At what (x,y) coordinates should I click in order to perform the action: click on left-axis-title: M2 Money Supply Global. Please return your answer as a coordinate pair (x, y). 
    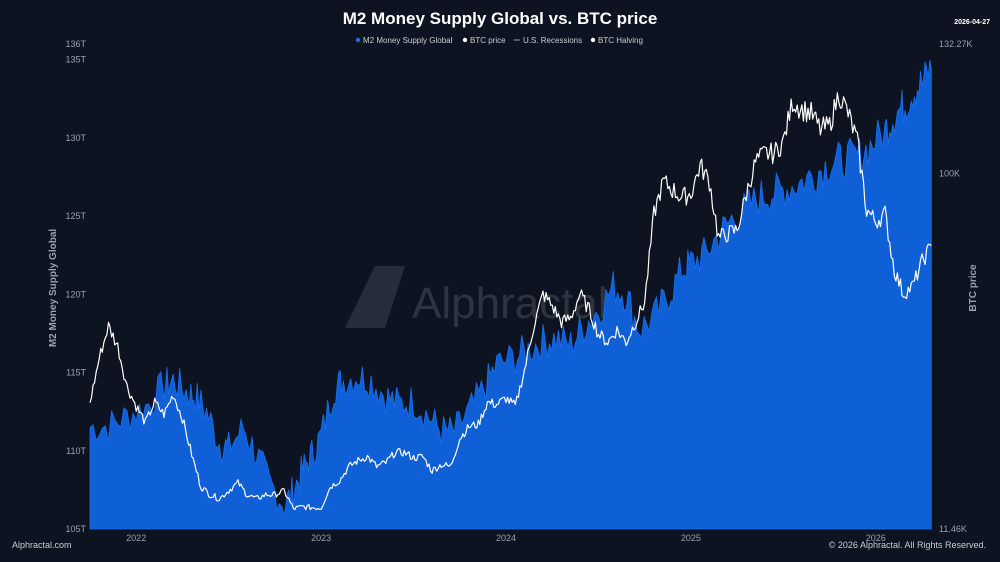
    Looking at the image, I should click on (53, 288).